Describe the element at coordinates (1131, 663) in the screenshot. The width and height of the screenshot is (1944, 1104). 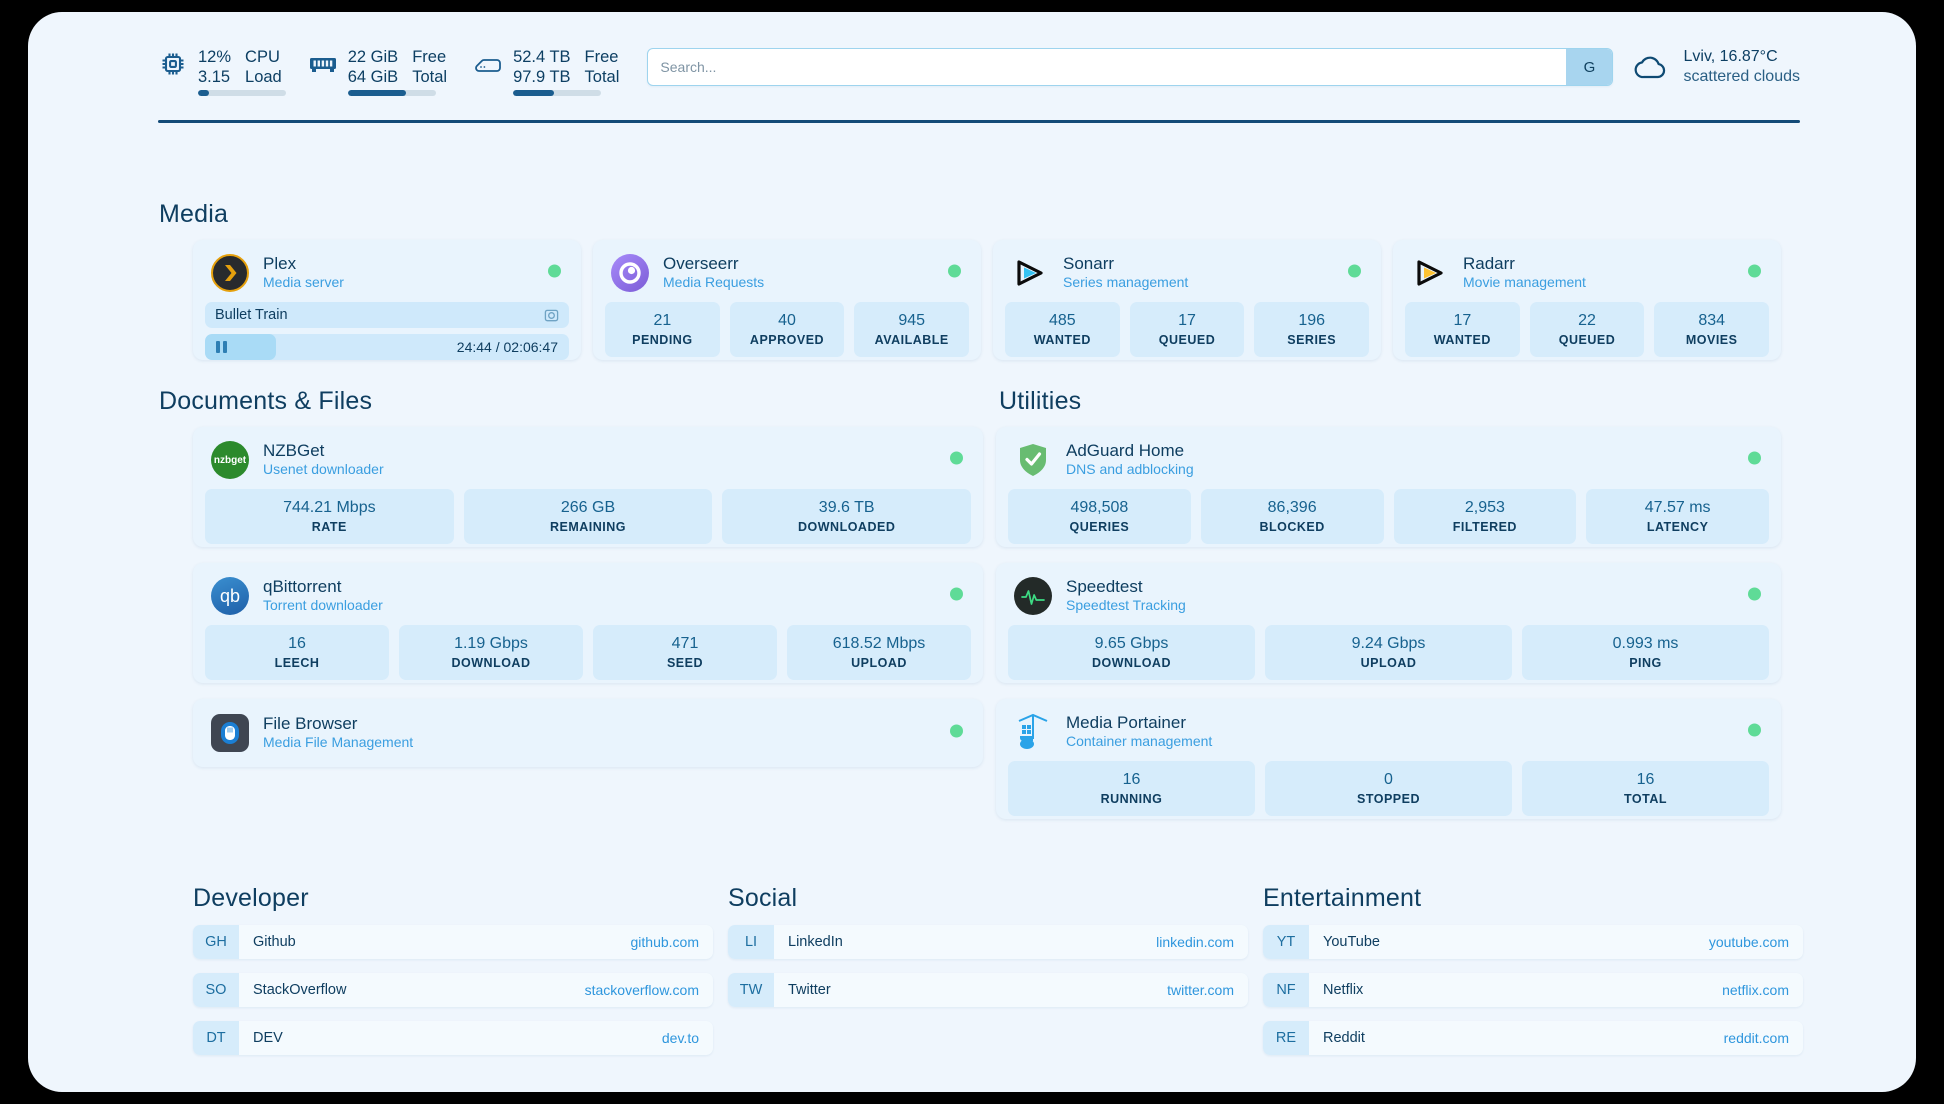
I see `stat-label: DOWNLOAD` at that location.